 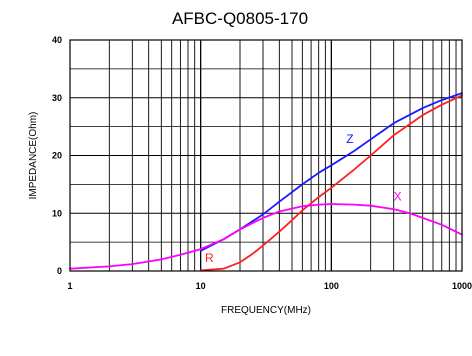 I want to click on x-tick-label: 10, so click(x=201, y=286).